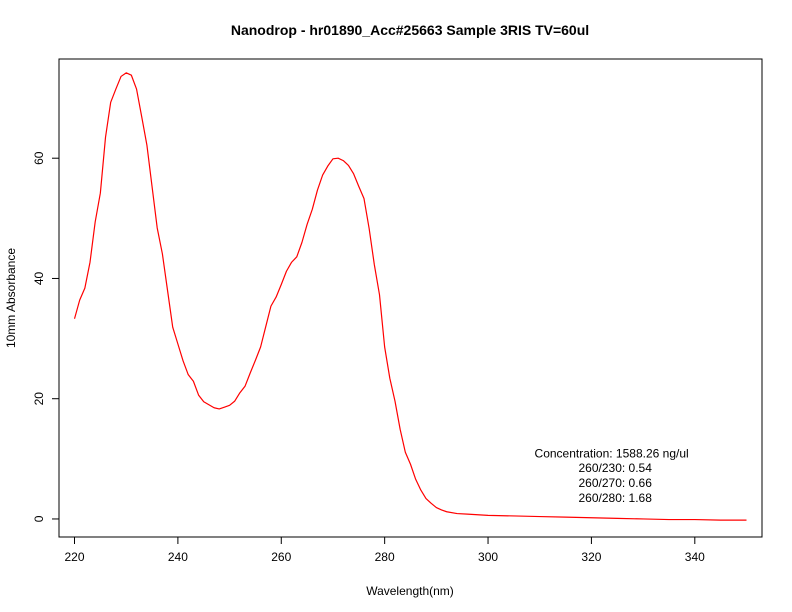  What do you see at coordinates (39, 518) in the screenshot?
I see `y-tick-label: 0` at bounding box center [39, 518].